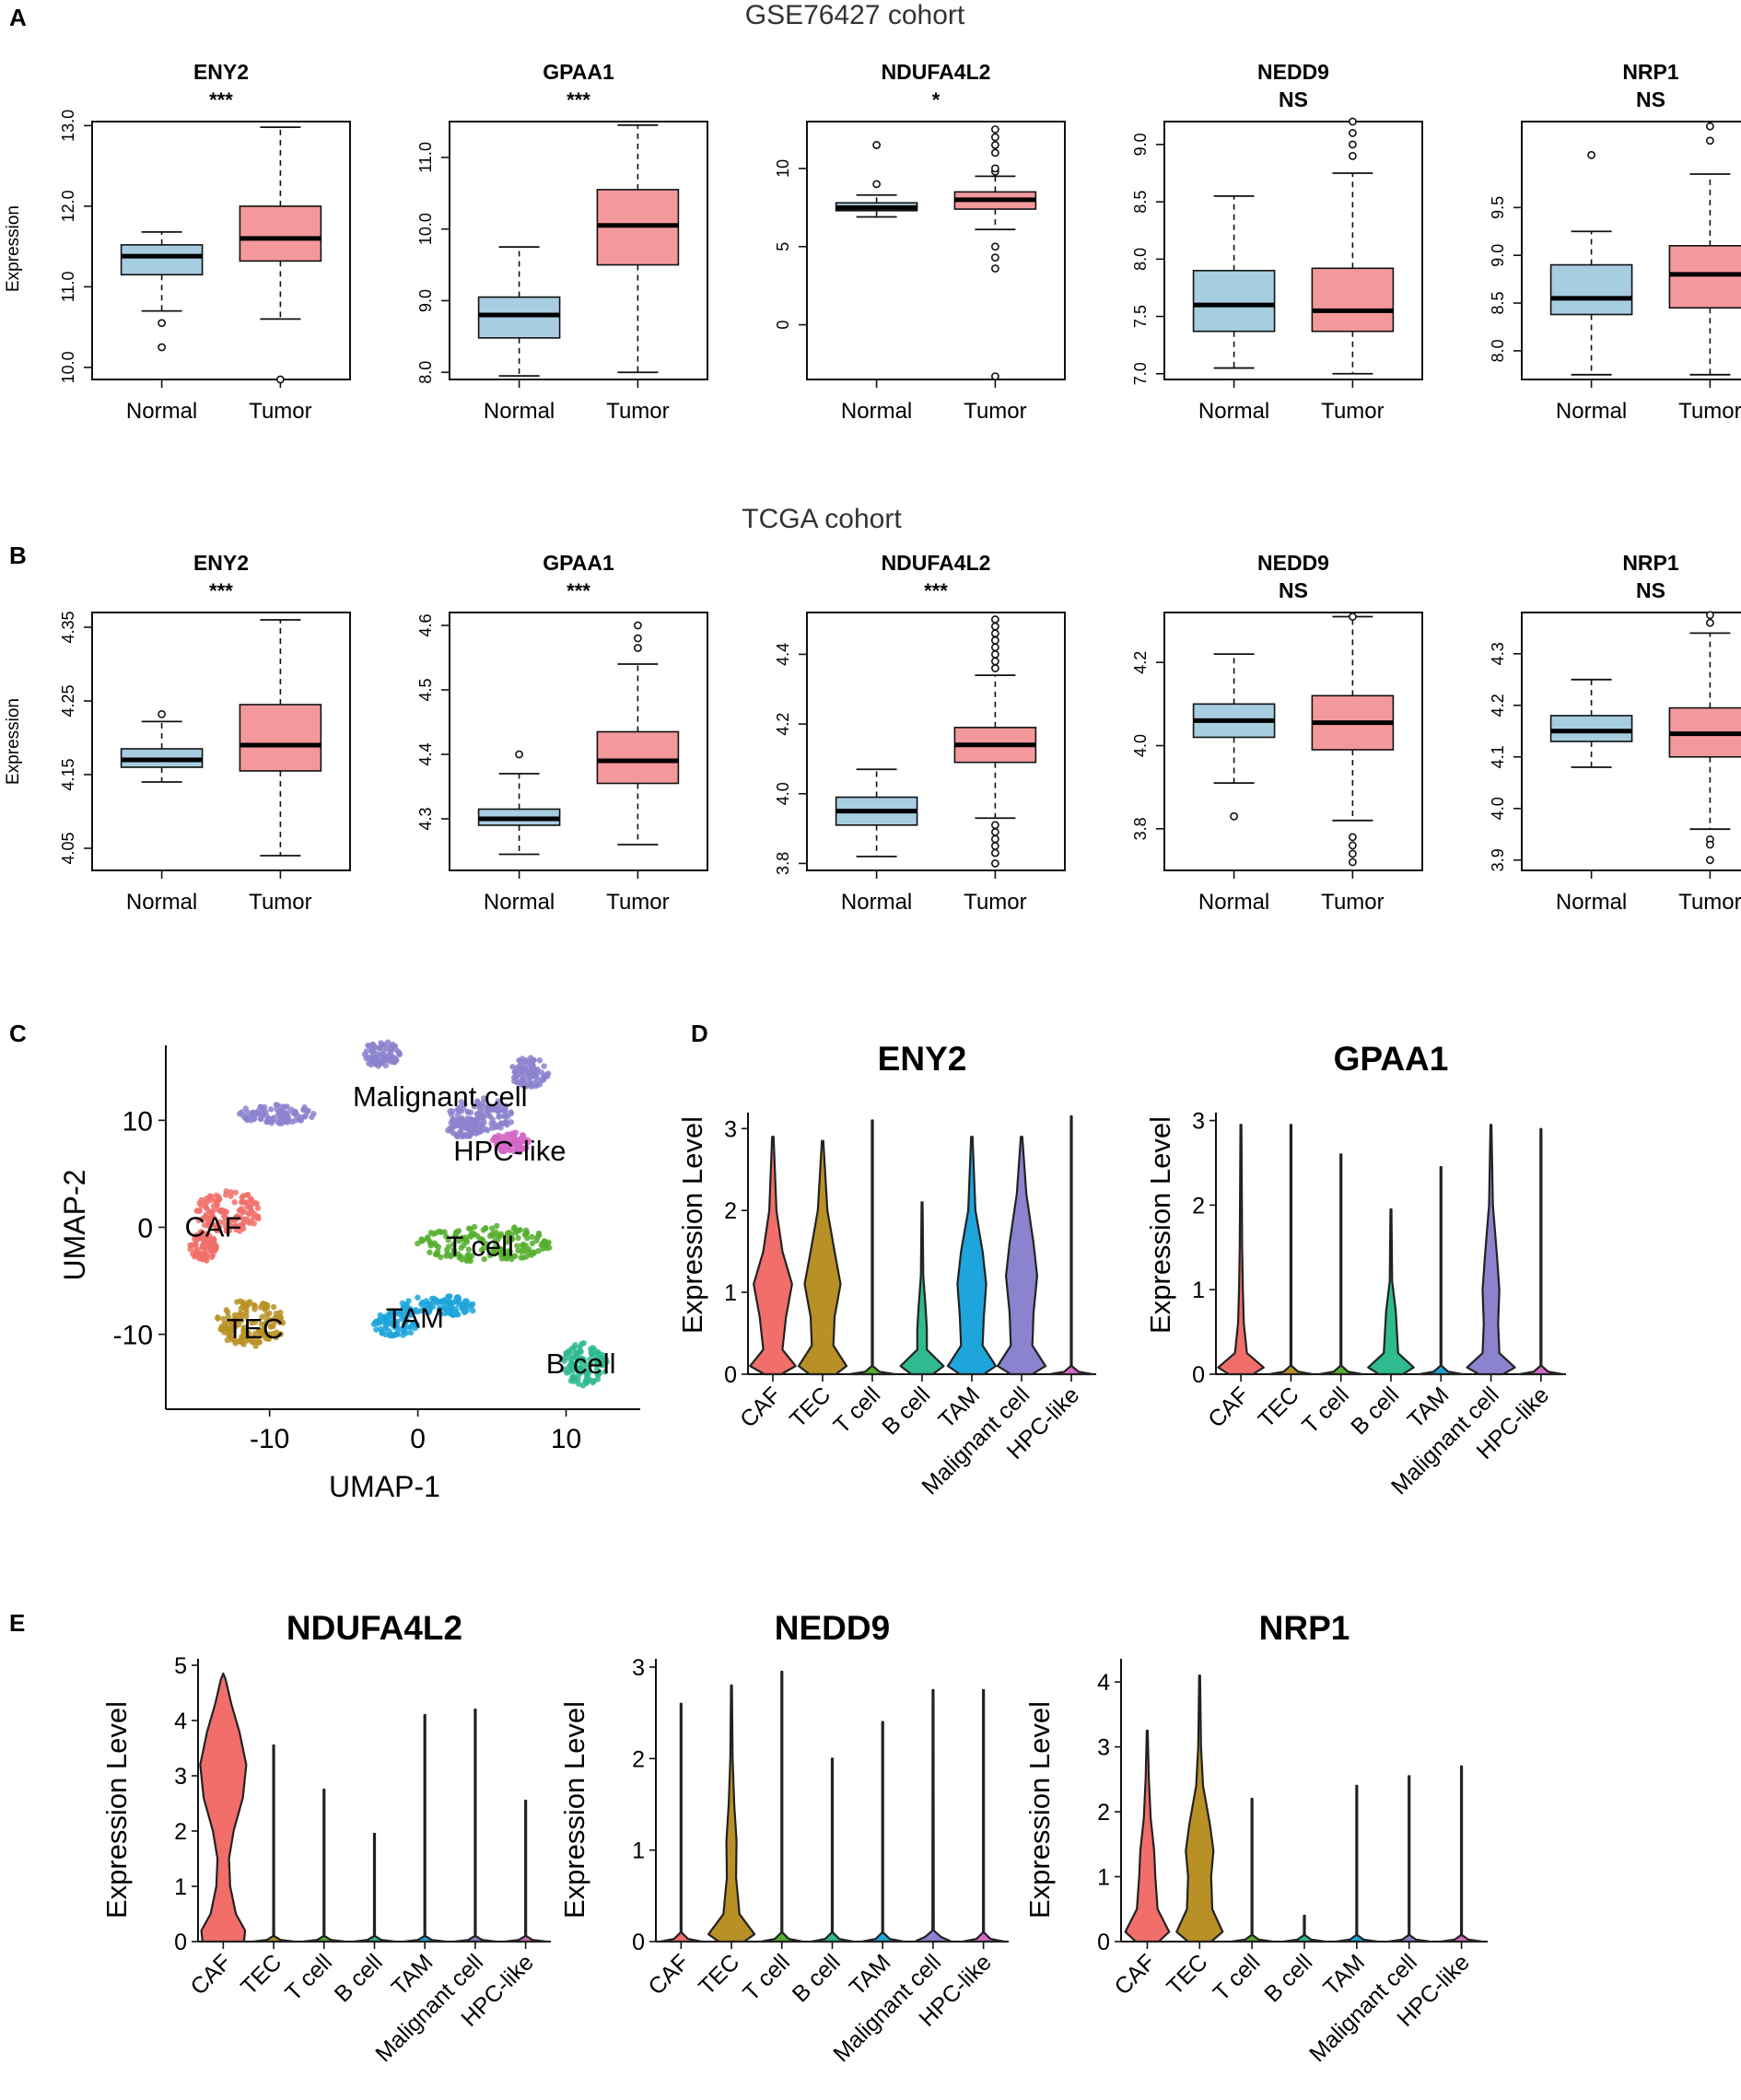 The height and width of the screenshot is (2100, 1741). What do you see at coordinates (638, 1668) in the screenshot?
I see `y-tick-label: 3` at bounding box center [638, 1668].